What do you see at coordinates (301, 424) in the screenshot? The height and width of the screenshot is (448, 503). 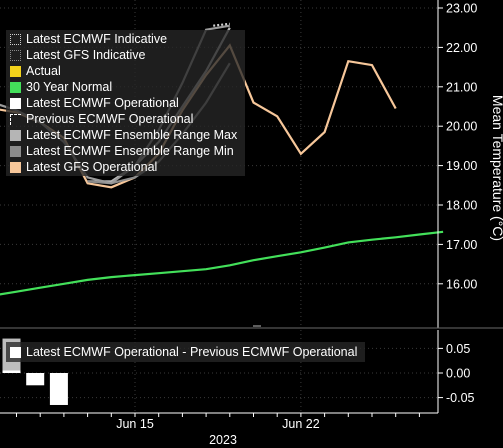 I see `x-tick-label: Jun 22` at bounding box center [301, 424].